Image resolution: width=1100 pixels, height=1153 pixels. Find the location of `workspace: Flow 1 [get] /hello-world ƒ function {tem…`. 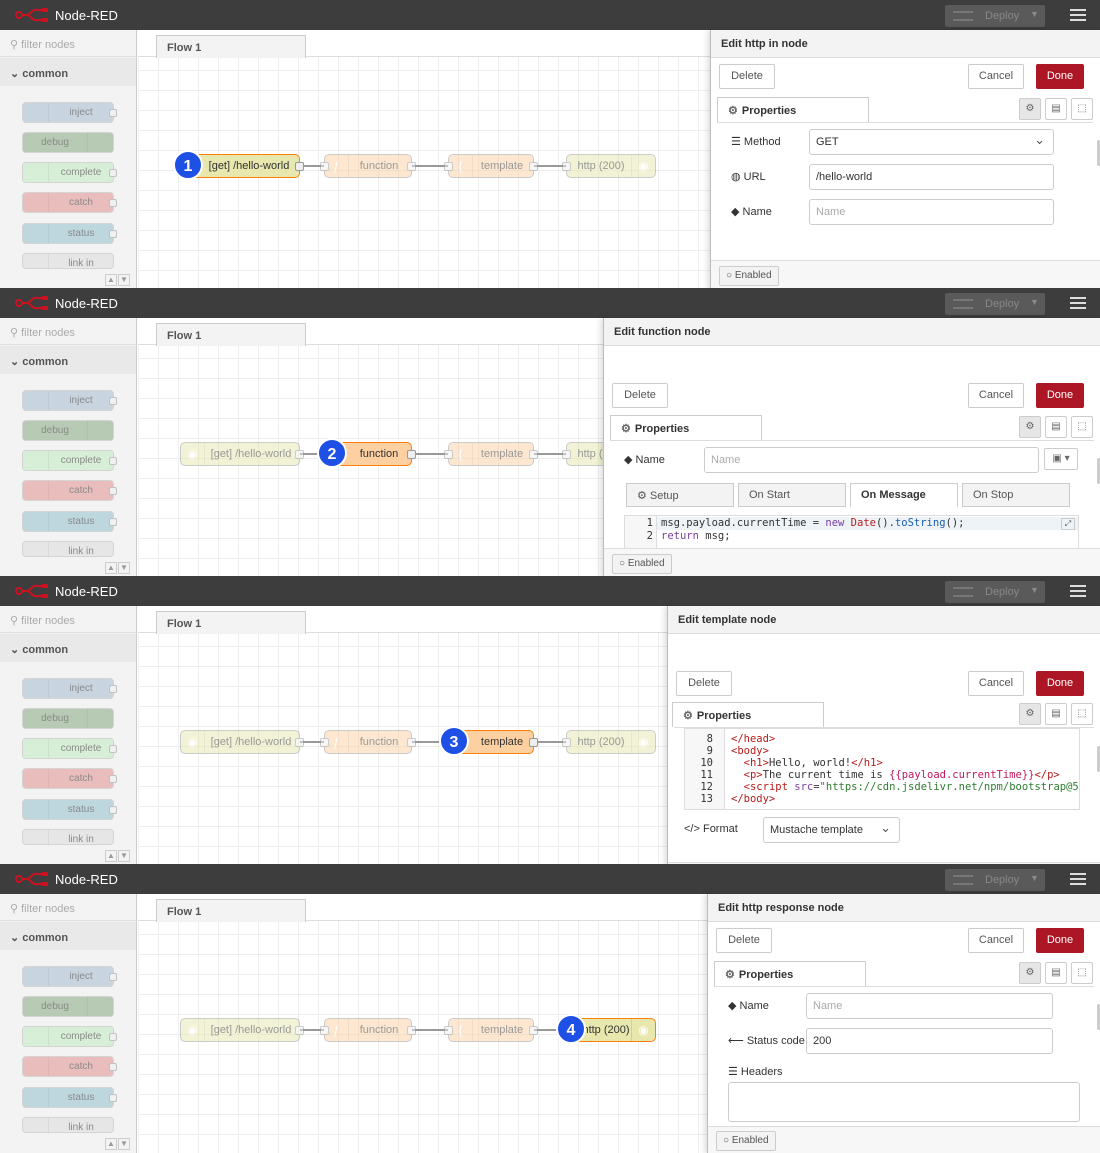

workspace: Flow 1 [get] /hello-world ƒ function {tem… is located at coordinates (424, 159).